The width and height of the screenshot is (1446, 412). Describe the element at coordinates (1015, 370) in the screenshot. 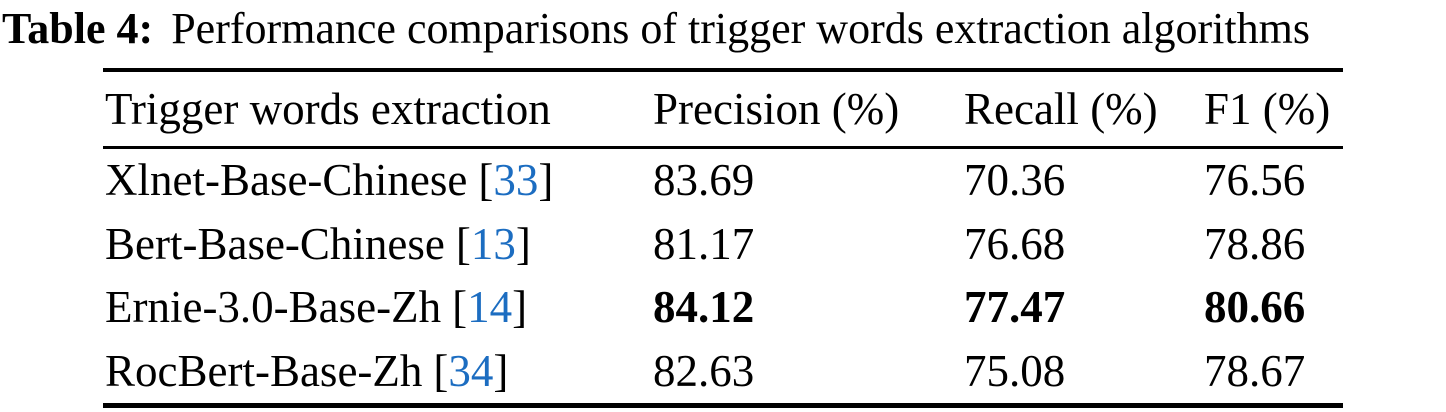

I see `recall-value: 75.08` at that location.